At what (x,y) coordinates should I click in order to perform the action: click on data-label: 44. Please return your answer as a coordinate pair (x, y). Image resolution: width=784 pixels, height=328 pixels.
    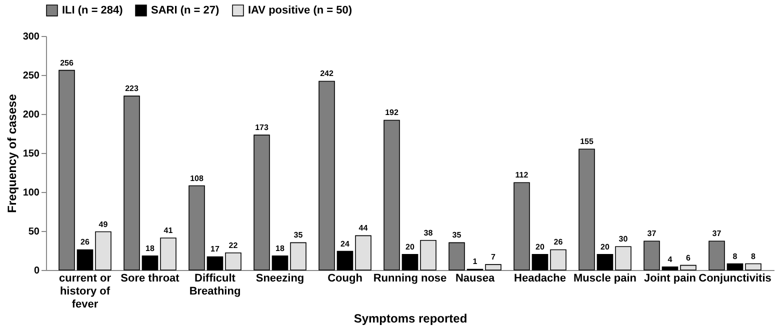
    Looking at the image, I should click on (363, 228).